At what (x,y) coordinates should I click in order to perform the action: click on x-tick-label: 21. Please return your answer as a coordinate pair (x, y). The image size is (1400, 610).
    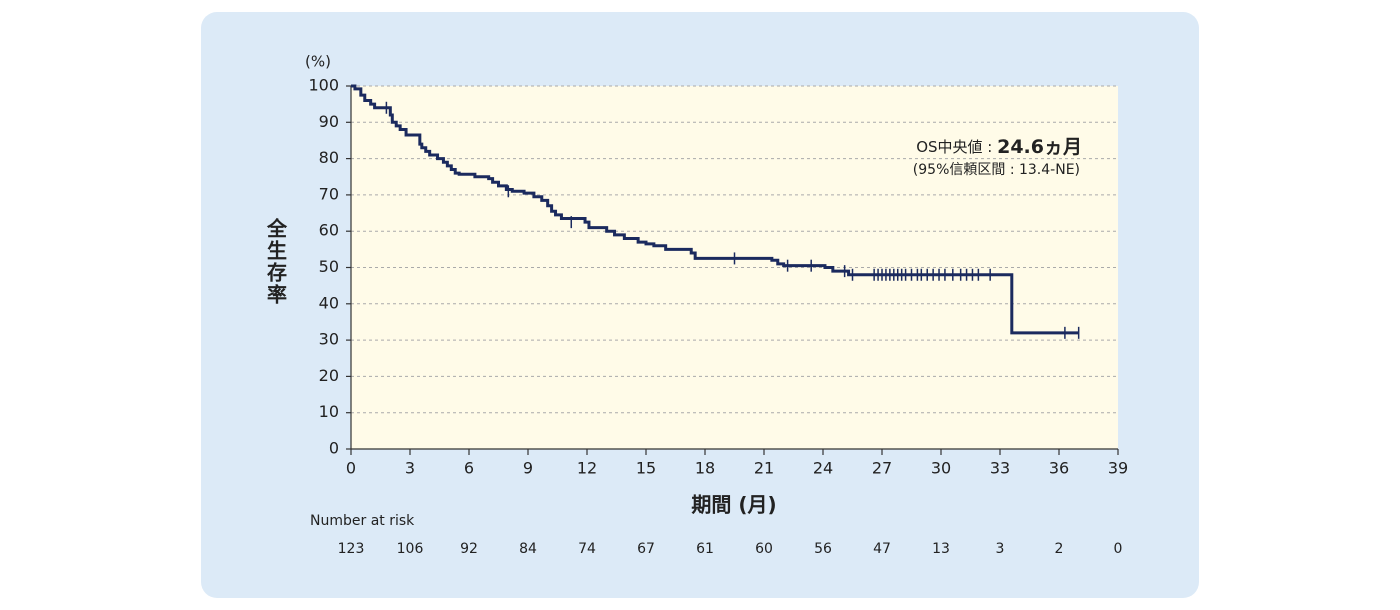
    Looking at the image, I should click on (764, 468).